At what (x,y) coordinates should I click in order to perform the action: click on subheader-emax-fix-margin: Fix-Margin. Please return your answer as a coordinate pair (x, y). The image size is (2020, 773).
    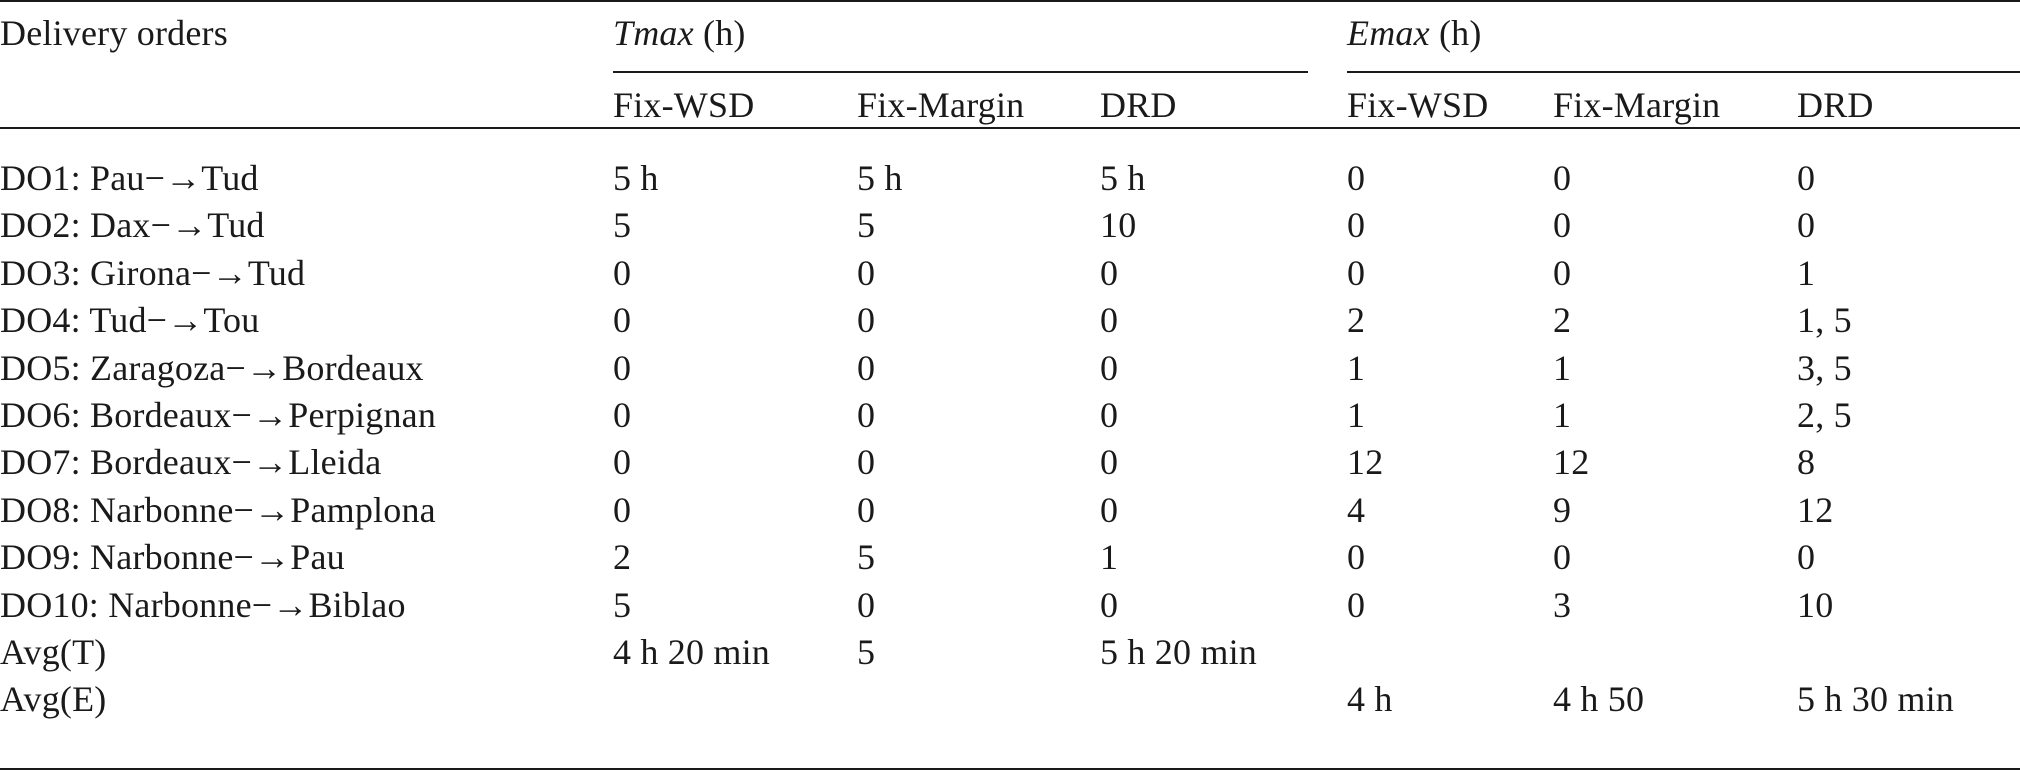
    Looking at the image, I should click on (1637, 105).